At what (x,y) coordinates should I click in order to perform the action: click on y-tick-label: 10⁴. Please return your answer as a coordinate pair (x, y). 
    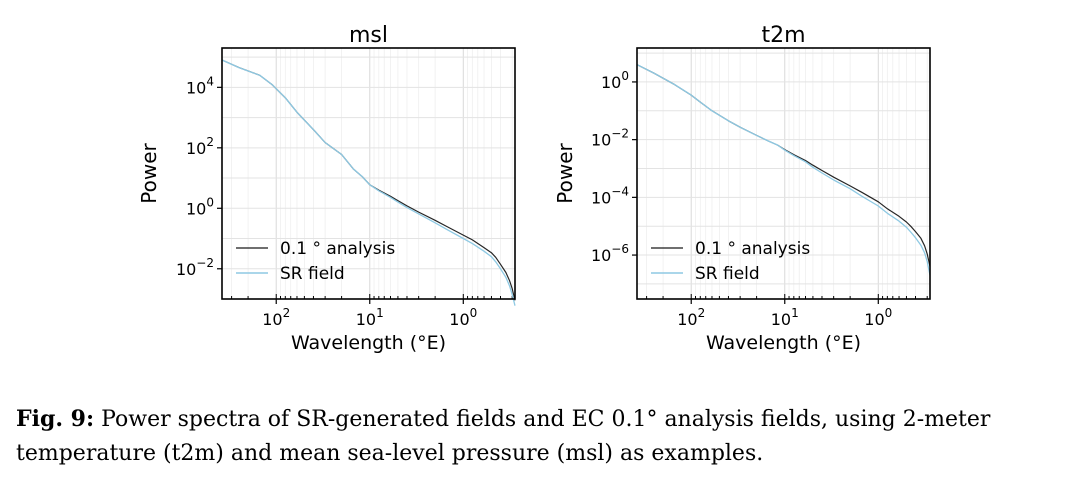
    Looking at the image, I should click on (200, 85).